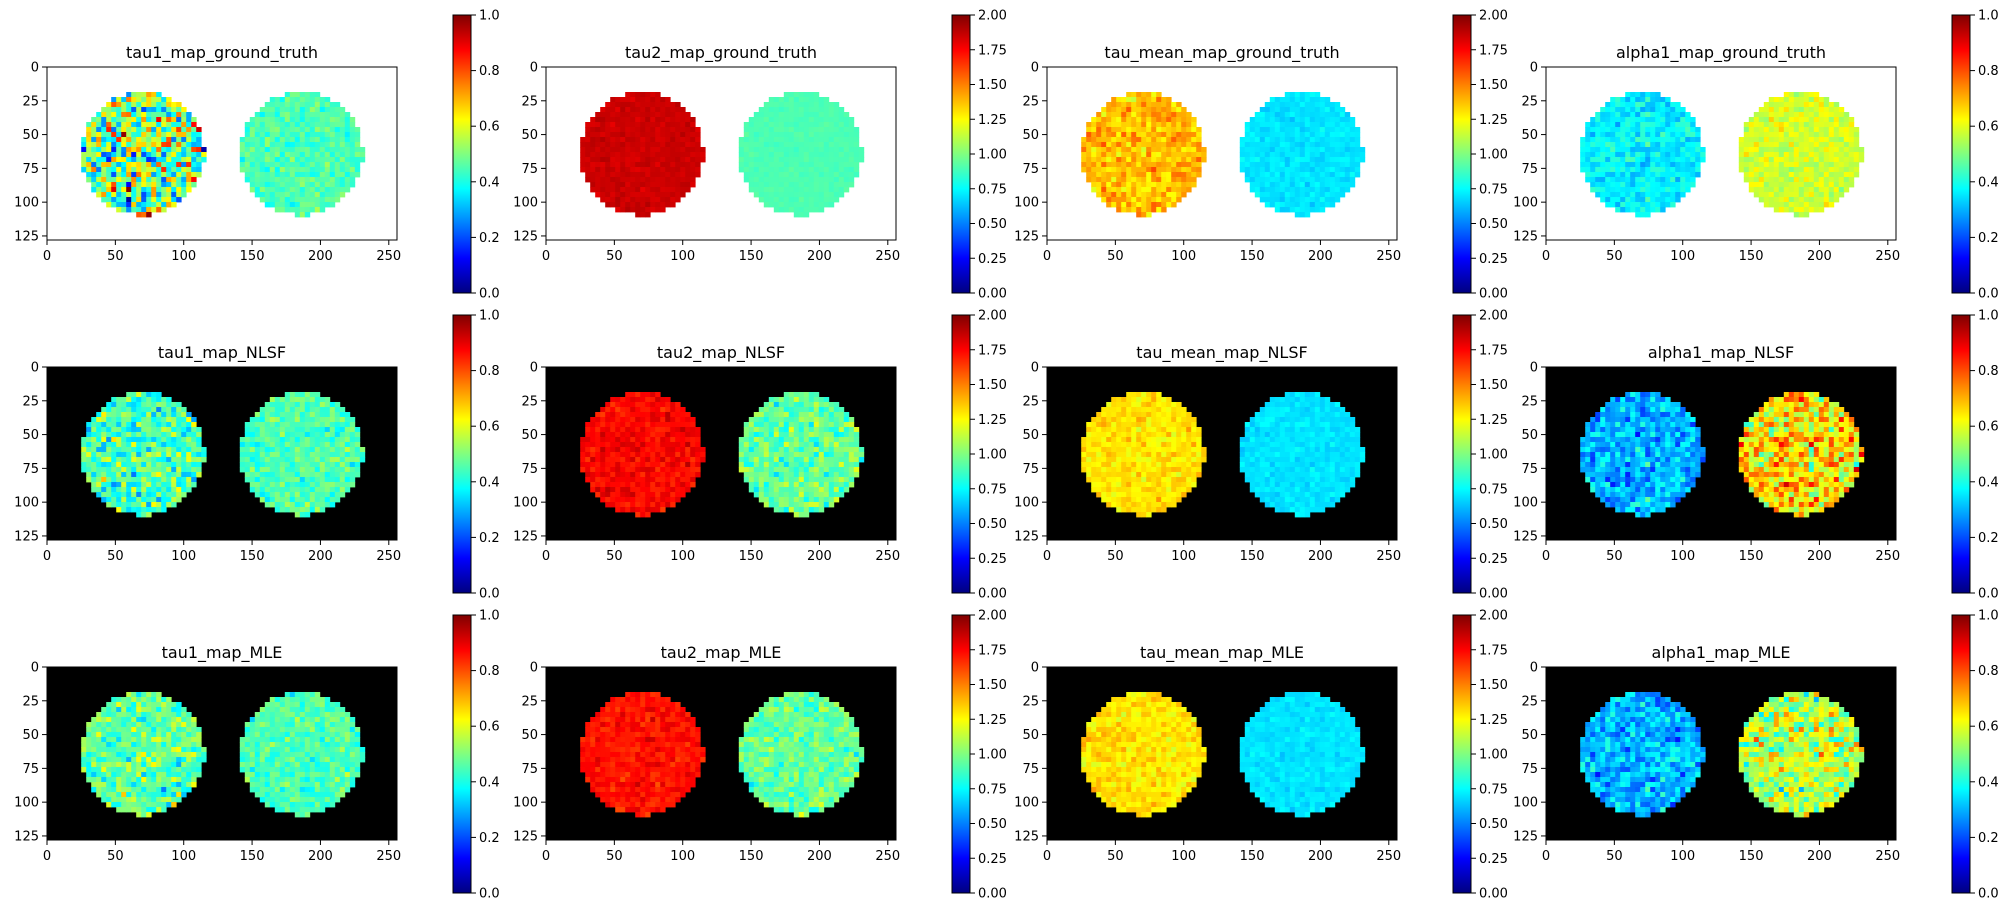 The image size is (2011, 915). Describe the element at coordinates (992, 385) in the screenshot. I see `colorbar-tick-label: 1.50` at that location.